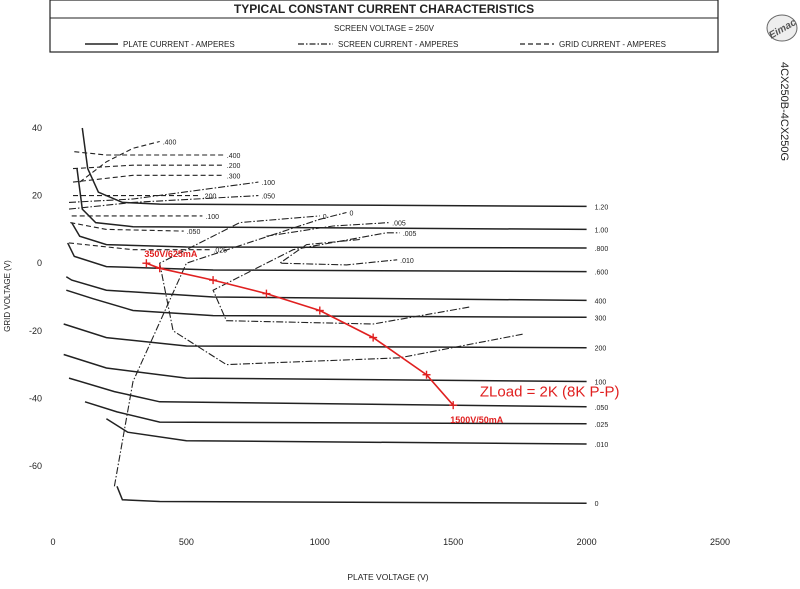 This screenshot has height=589, width=800. What do you see at coordinates (602, 207) in the screenshot?
I see `plate-current-label: 1.20` at bounding box center [602, 207].